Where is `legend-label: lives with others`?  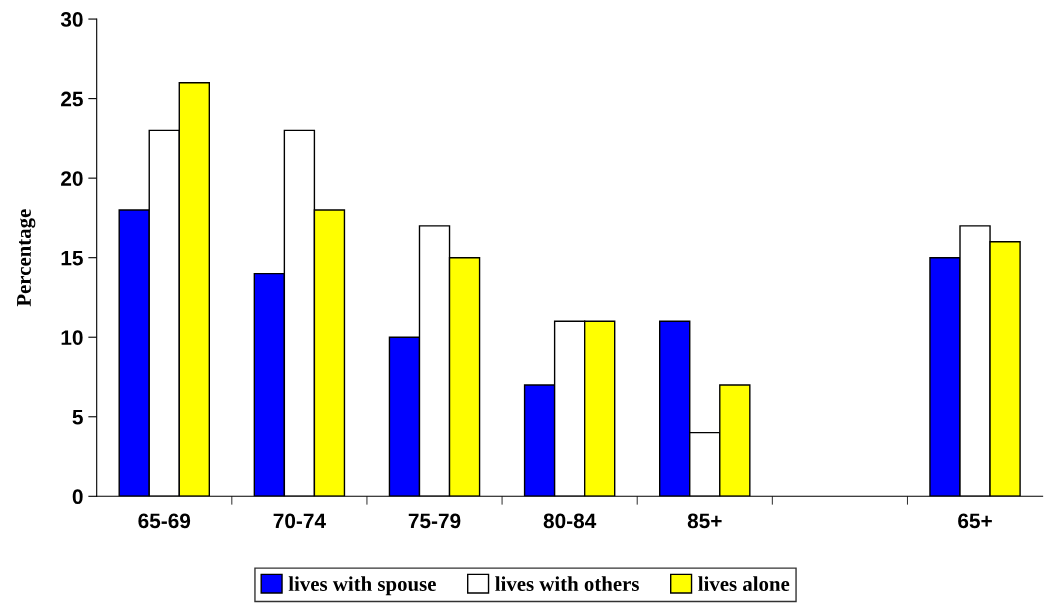 legend-label: lives with others is located at coordinates (567, 584).